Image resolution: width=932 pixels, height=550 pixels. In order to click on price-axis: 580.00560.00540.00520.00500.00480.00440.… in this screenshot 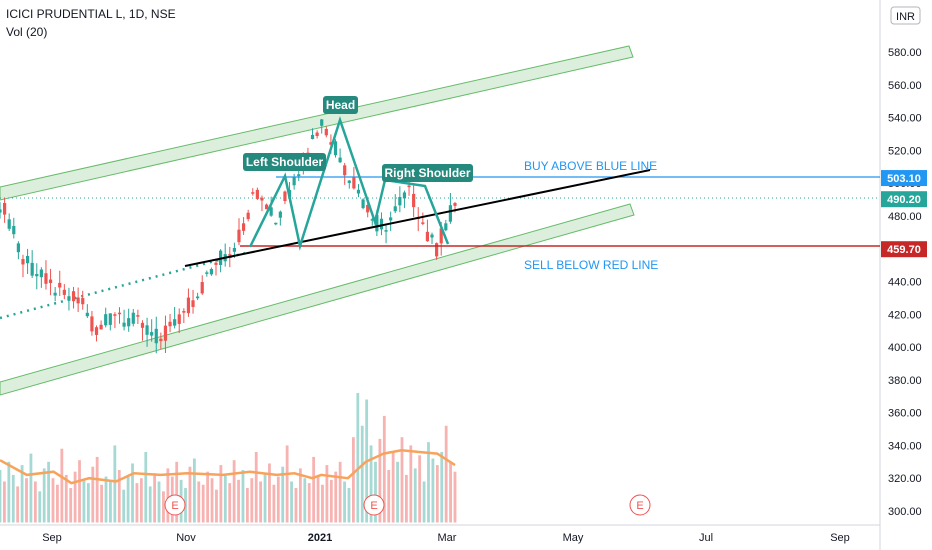, I will do `click(905, 282)`.